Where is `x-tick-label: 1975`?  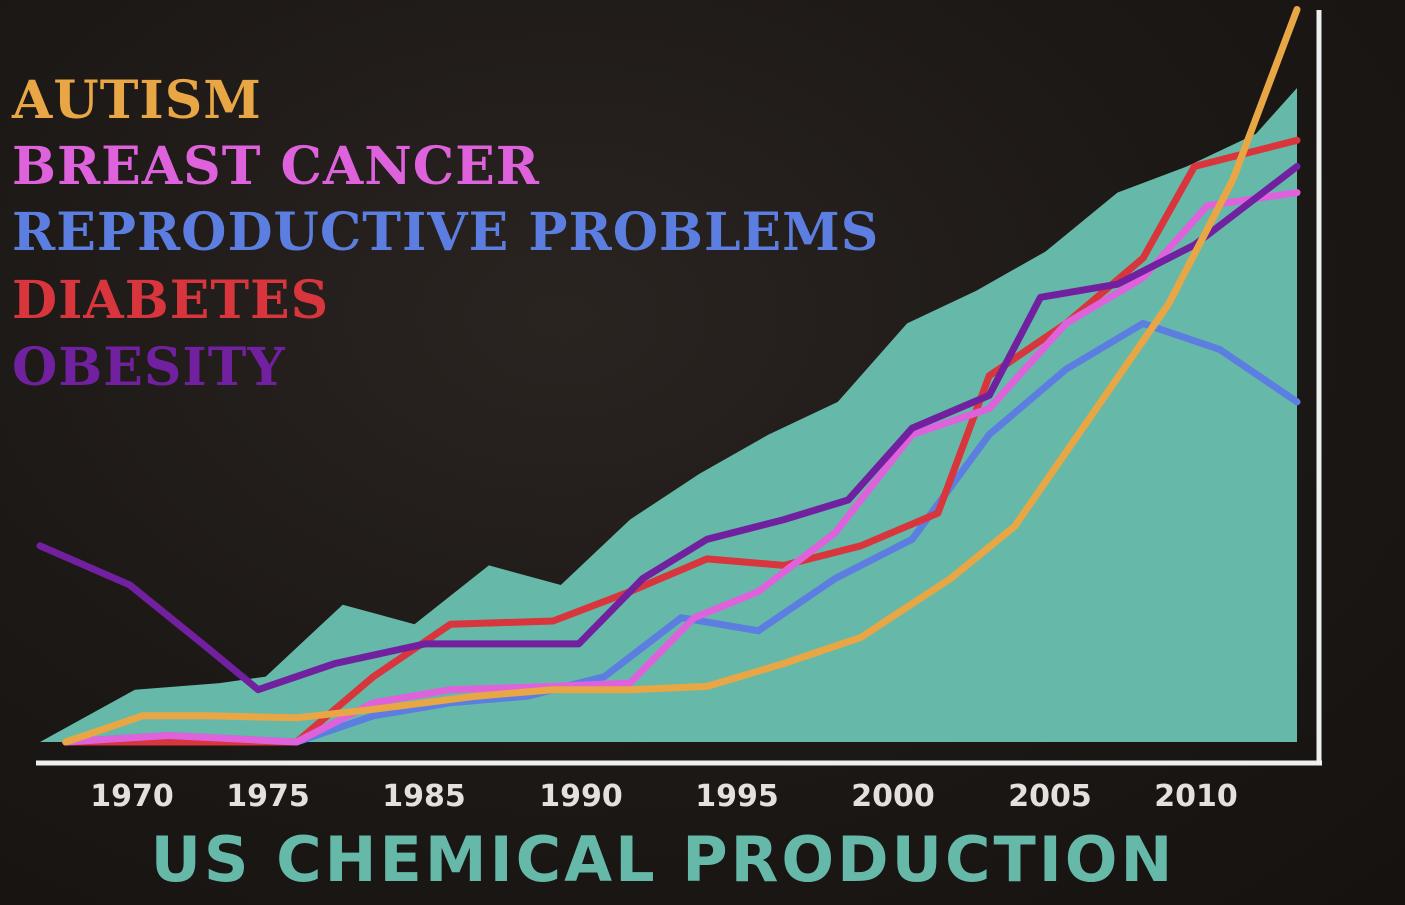
x-tick-label: 1975 is located at coordinates (268, 796).